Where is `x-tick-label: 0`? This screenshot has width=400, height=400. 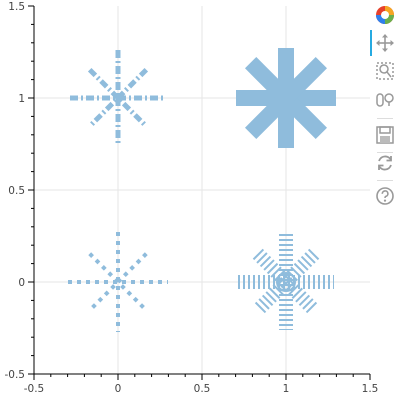 x-tick-label: 0 is located at coordinates (118, 389).